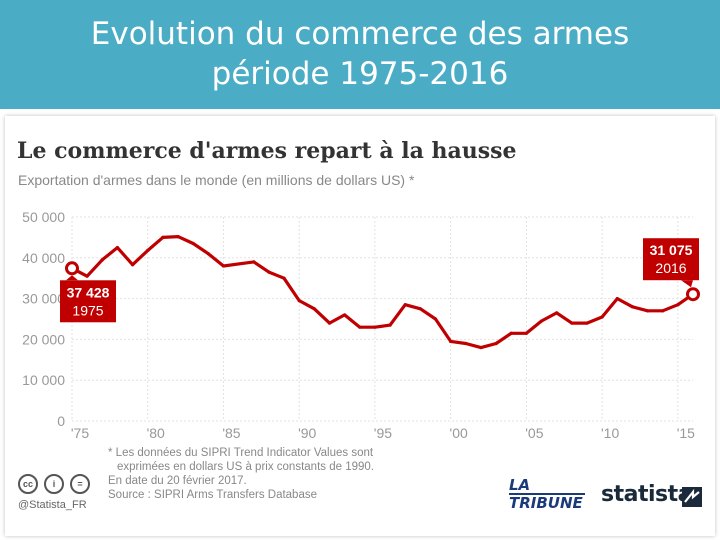 The height and width of the screenshot is (540, 720). I want to click on x-tick-label: '80, so click(156, 433).